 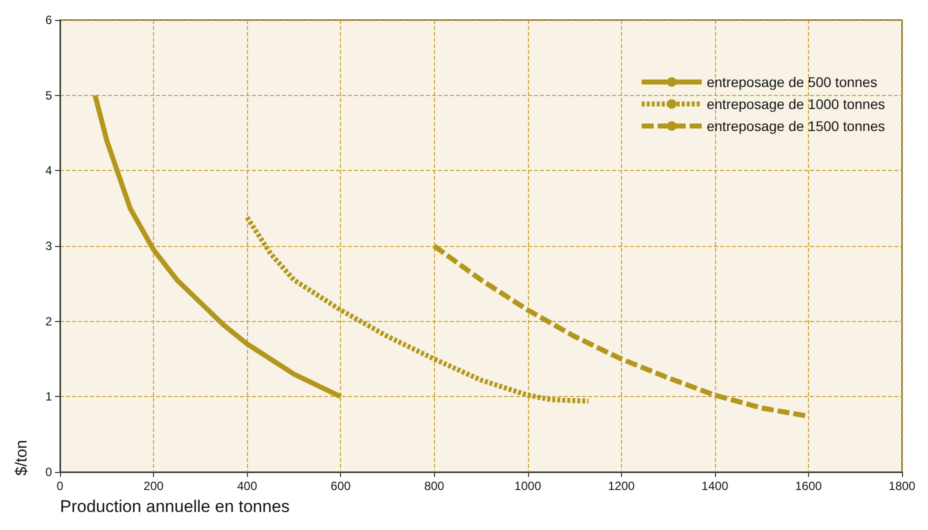 I want to click on x-tick-label: 800, so click(x=434, y=486).